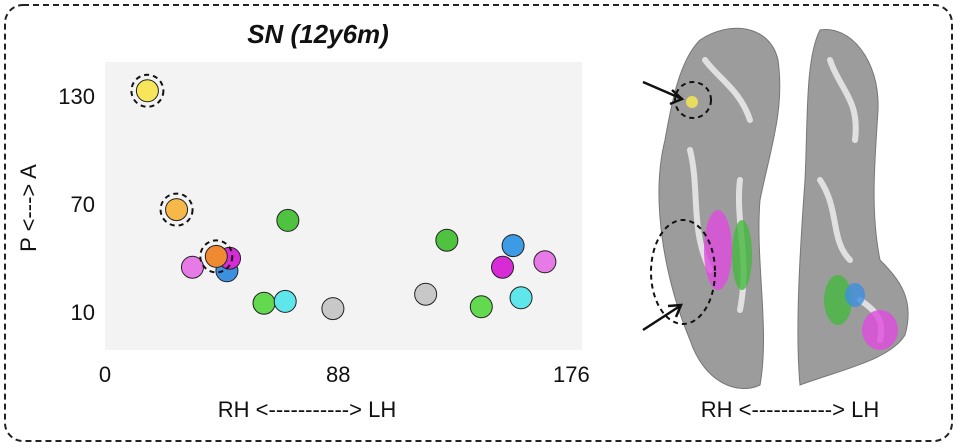  What do you see at coordinates (307, 409) in the screenshot?
I see `x-axis-label: RH <-----------> LH` at bounding box center [307, 409].